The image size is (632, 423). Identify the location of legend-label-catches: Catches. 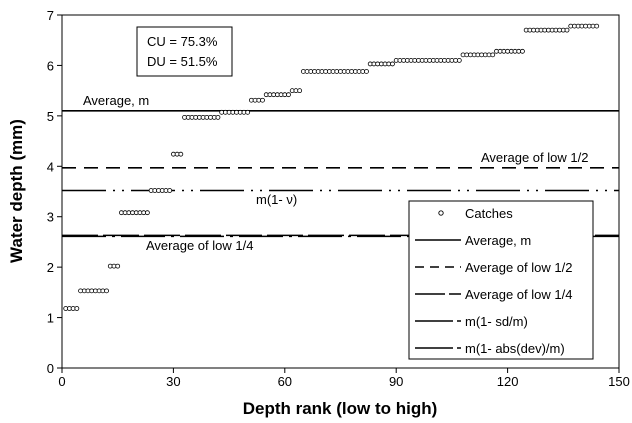
(489, 213).